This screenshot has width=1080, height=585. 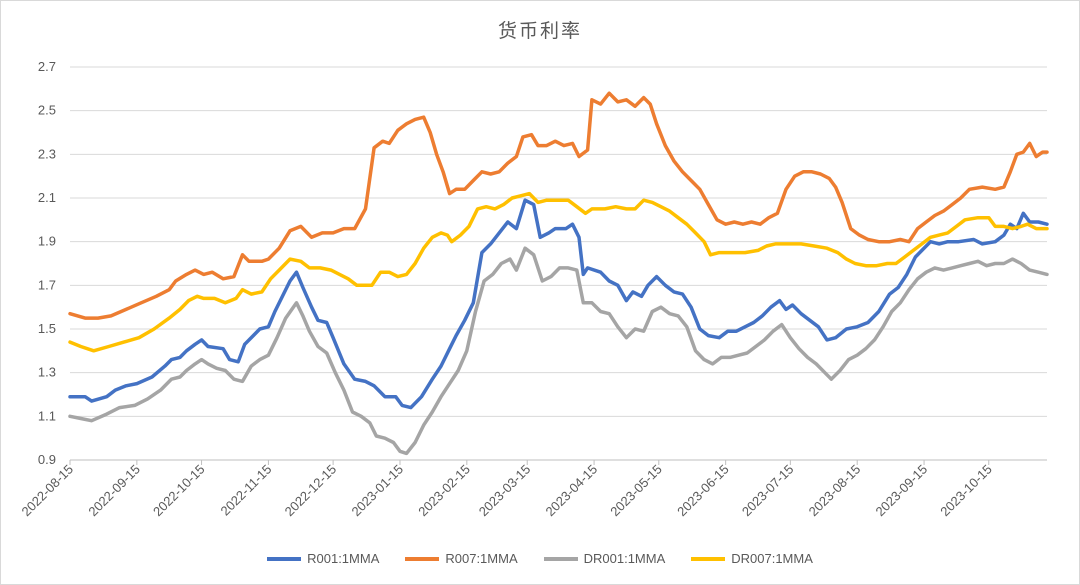 What do you see at coordinates (343, 558) in the screenshot?
I see `legend-label: R001:1MMA` at bounding box center [343, 558].